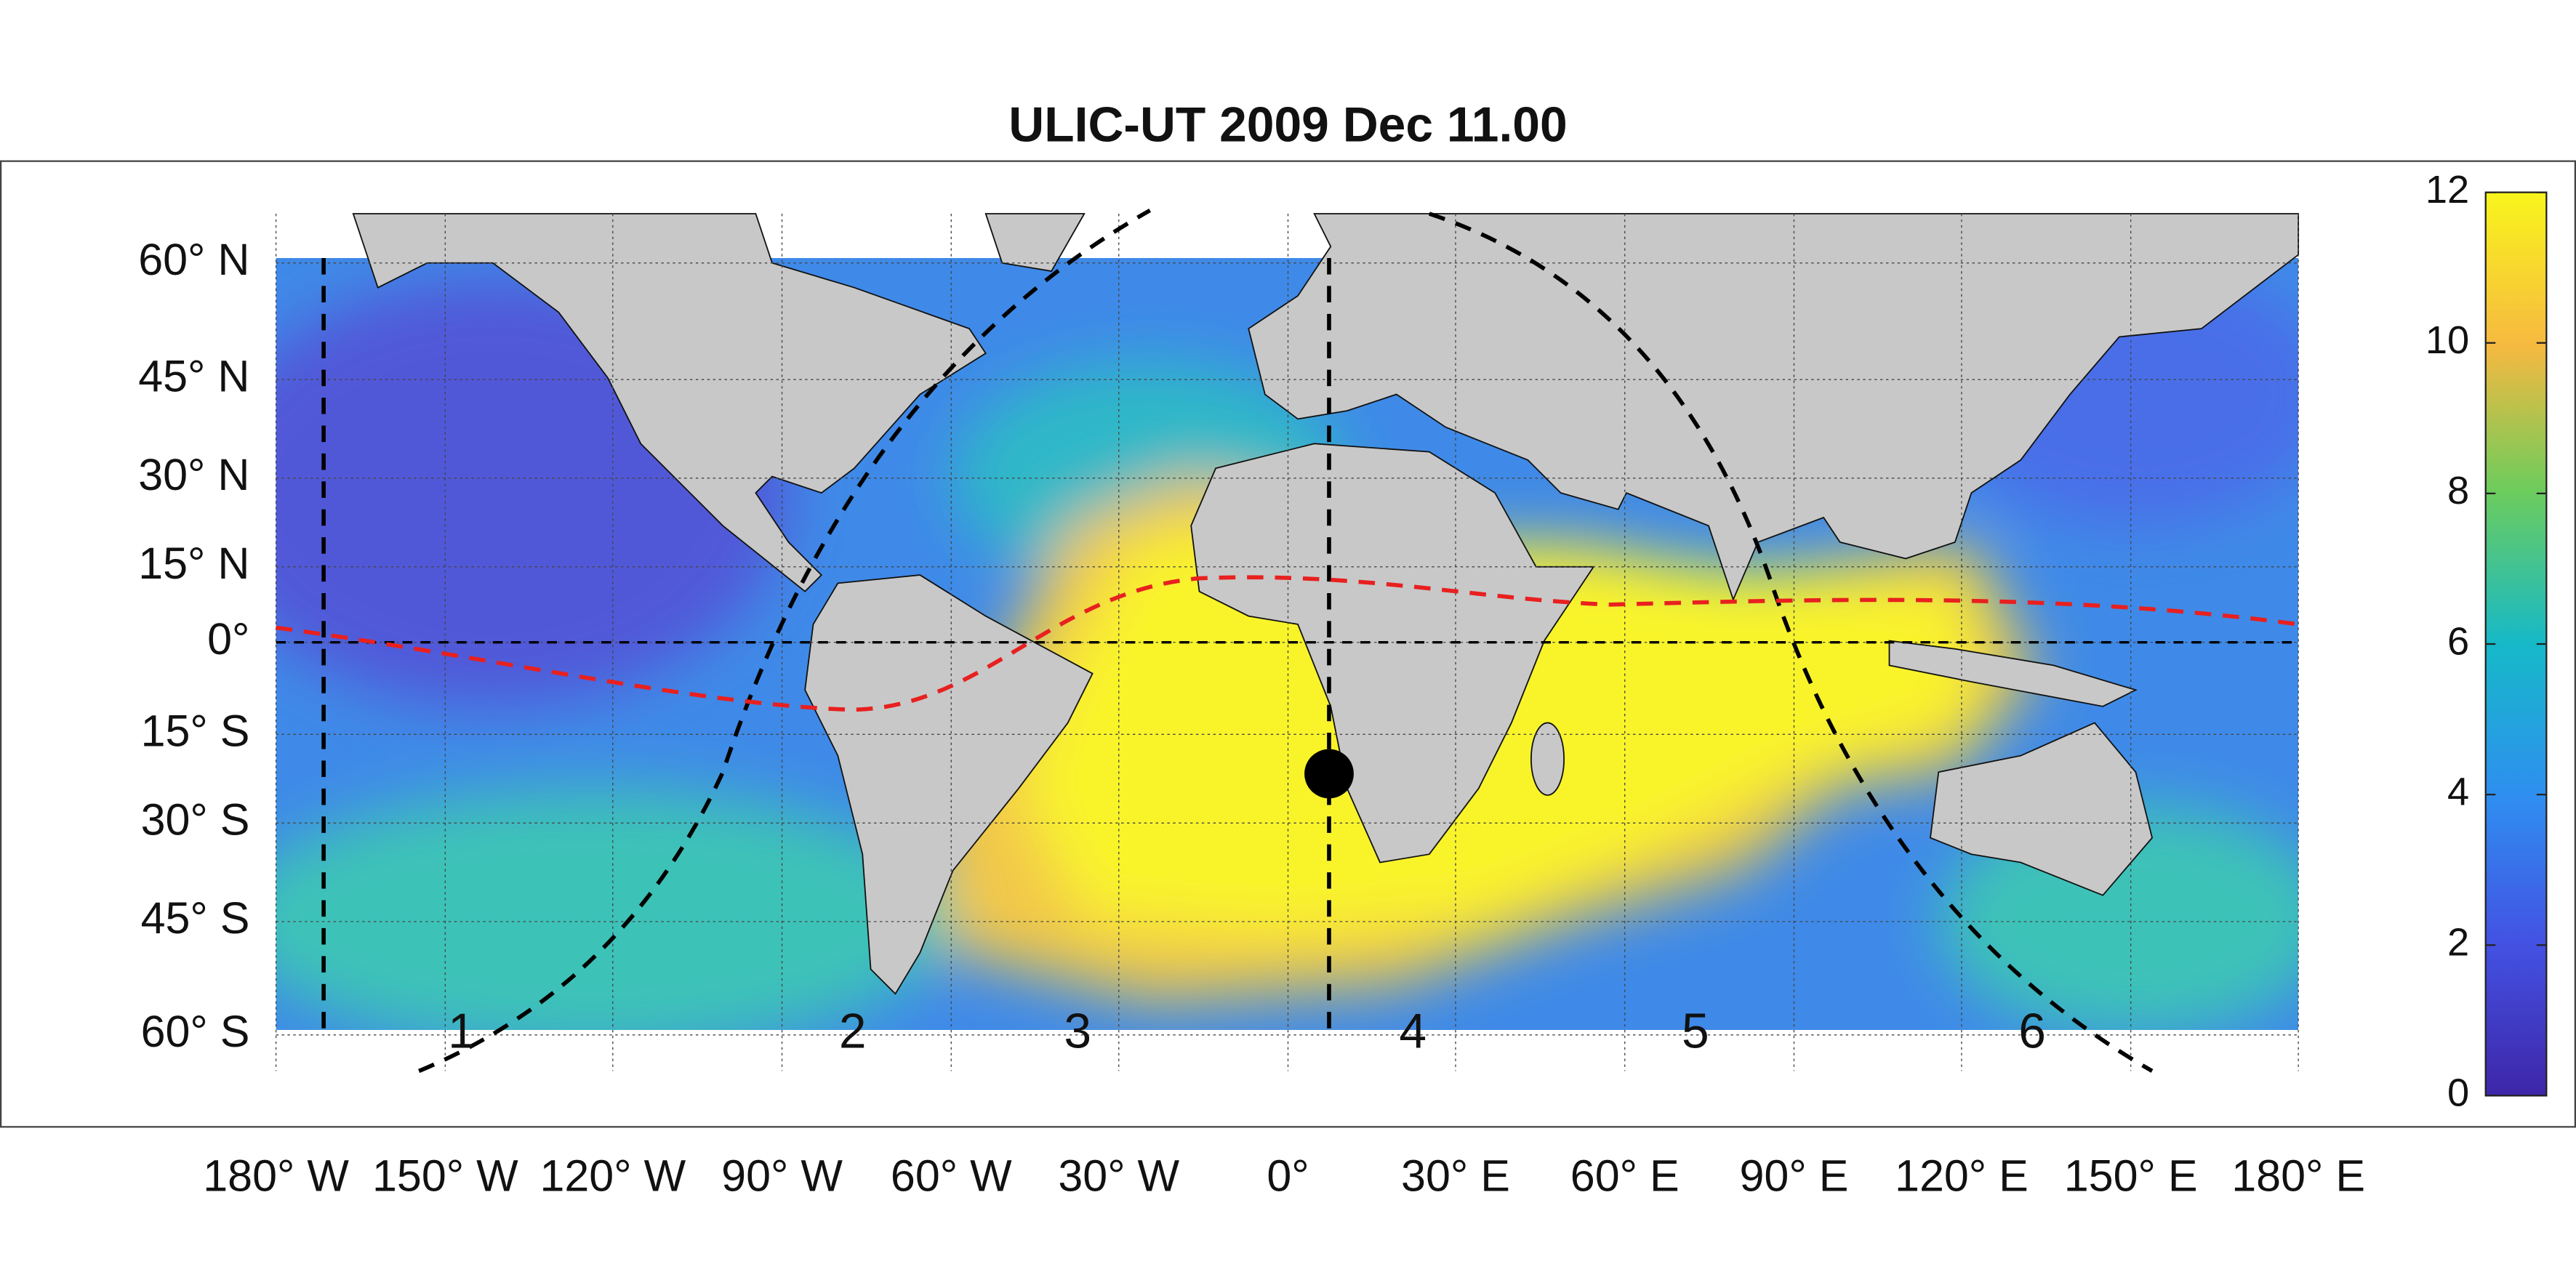 This screenshot has width=2576, height=1288. I want to click on lon-label: 90° E, so click(1795, 1176).